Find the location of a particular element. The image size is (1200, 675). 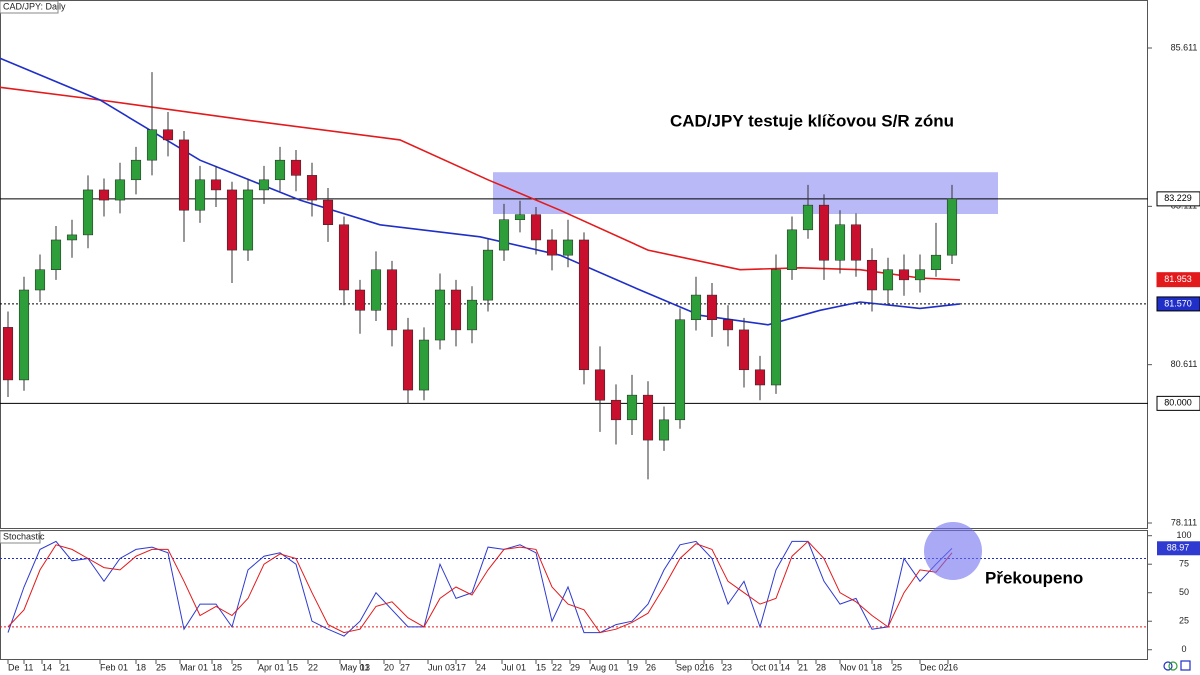

chart-title: CAD/JPY: Daily is located at coordinates (34, 6).